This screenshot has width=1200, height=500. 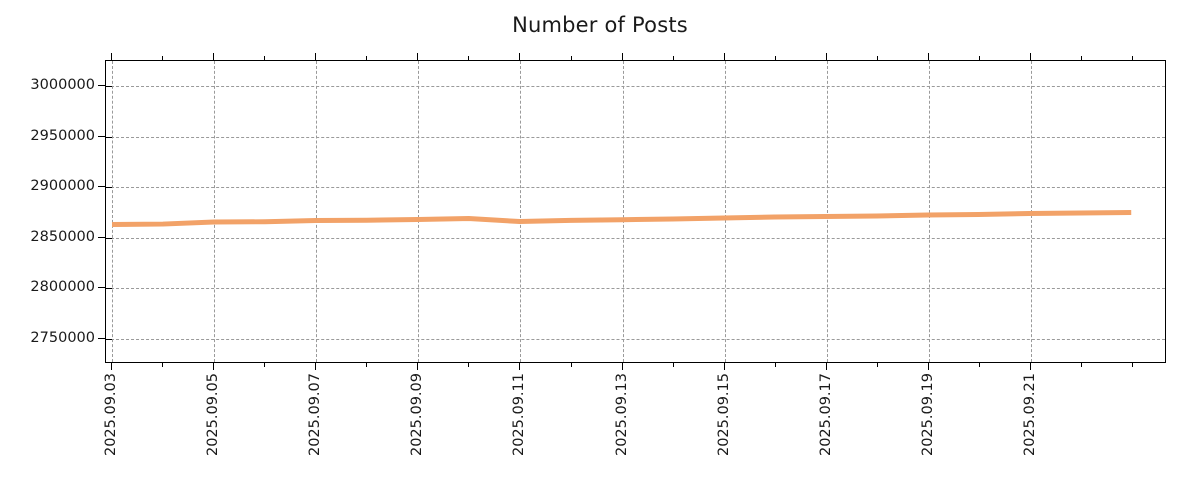 What do you see at coordinates (62, 186) in the screenshot?
I see `y-axis-tick-label: 2900000` at bounding box center [62, 186].